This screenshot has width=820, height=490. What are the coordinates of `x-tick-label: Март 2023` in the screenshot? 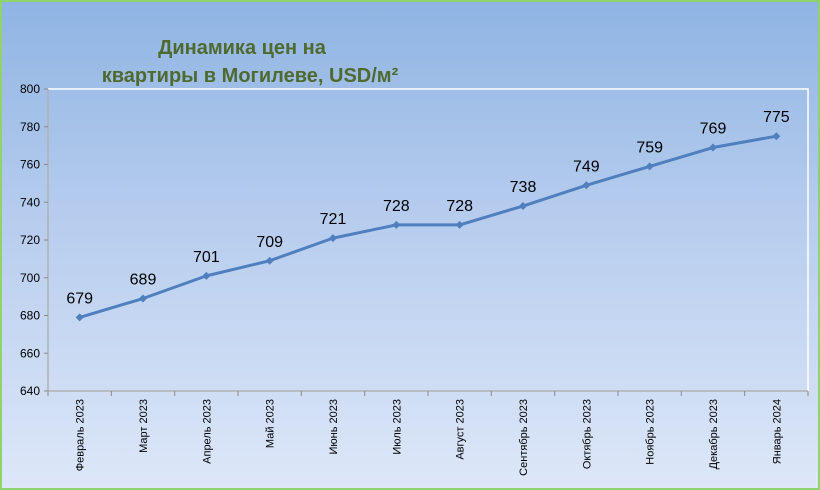 It's located at (144, 426).